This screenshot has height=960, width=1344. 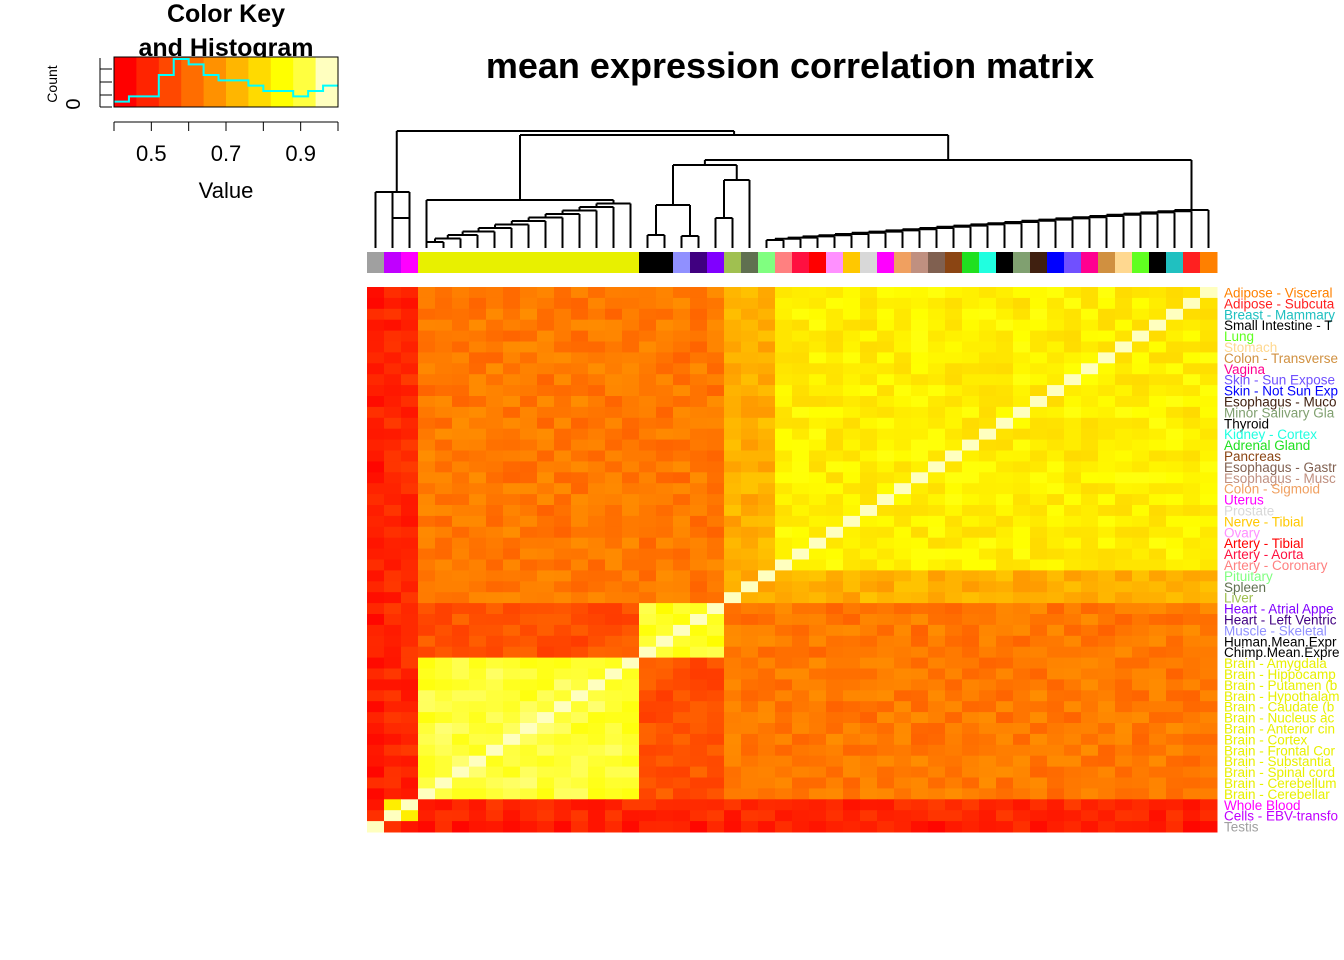 What do you see at coordinates (1279, 718) in the screenshot?
I see `row-label: Brain - Nucleus ac` at bounding box center [1279, 718].